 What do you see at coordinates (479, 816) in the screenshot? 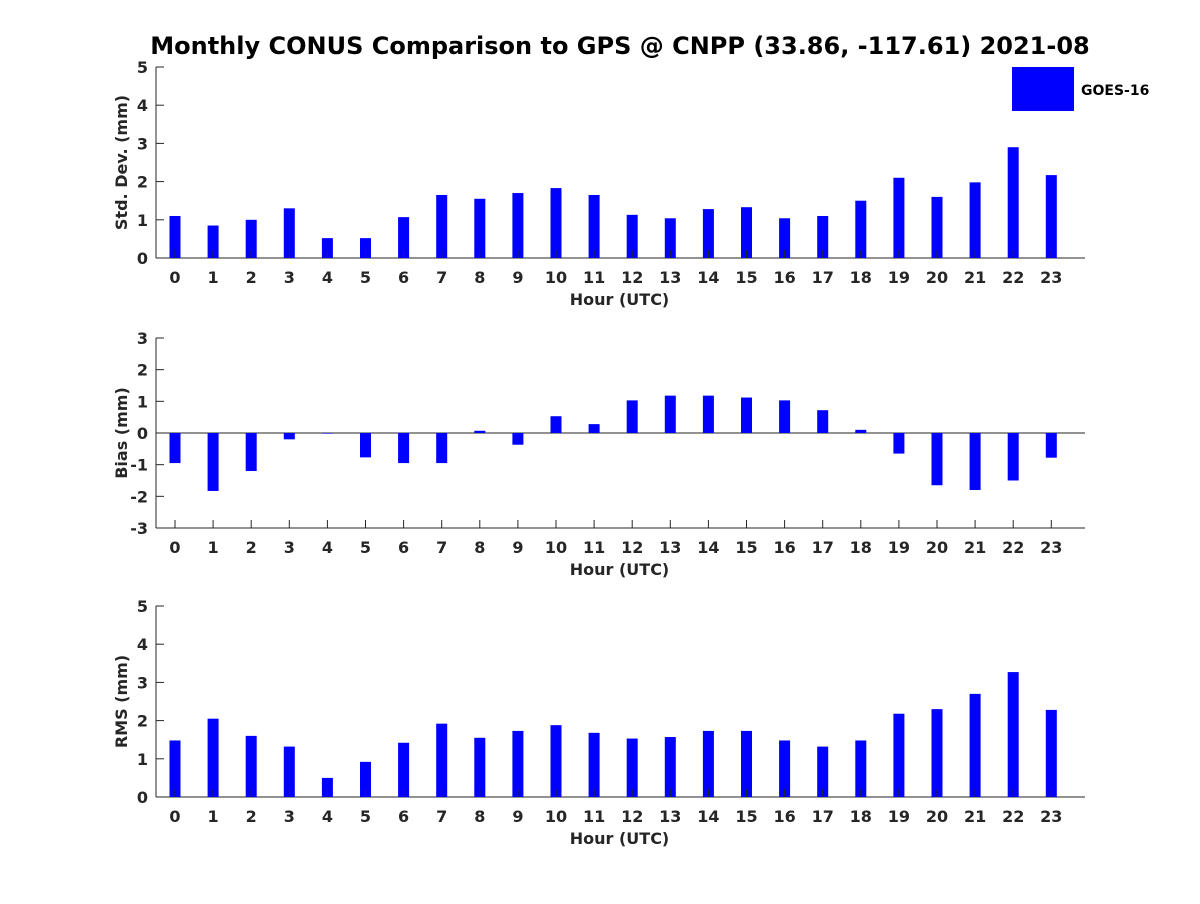
I see `x-tick-label: 8` at bounding box center [479, 816].